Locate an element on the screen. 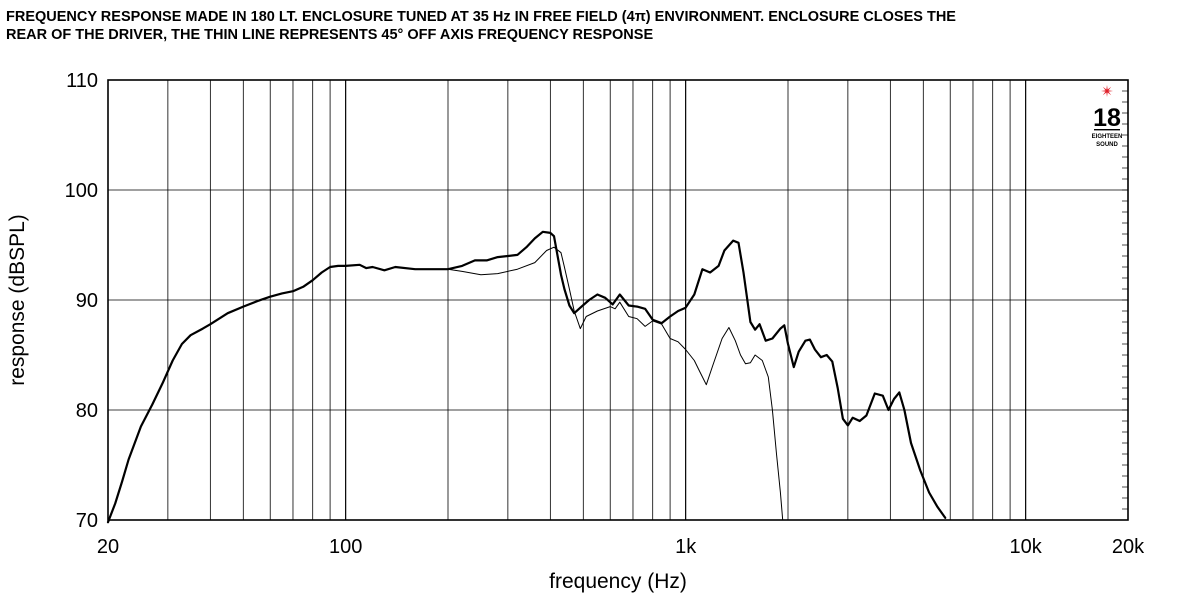 This screenshot has height=600, width=1188. y-tick-label: 100 is located at coordinates (81, 191).